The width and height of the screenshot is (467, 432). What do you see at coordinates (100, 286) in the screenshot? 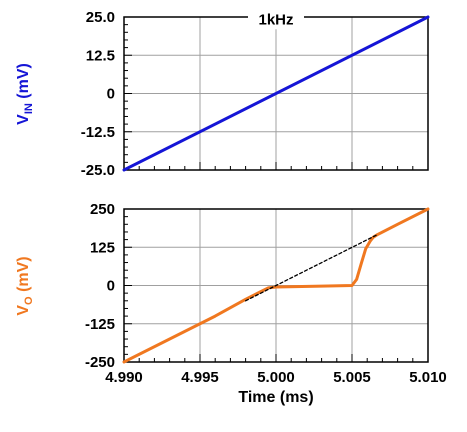
I see `vo-y-tick-labels: 250 125 0 -125 -250` at bounding box center [100, 286].